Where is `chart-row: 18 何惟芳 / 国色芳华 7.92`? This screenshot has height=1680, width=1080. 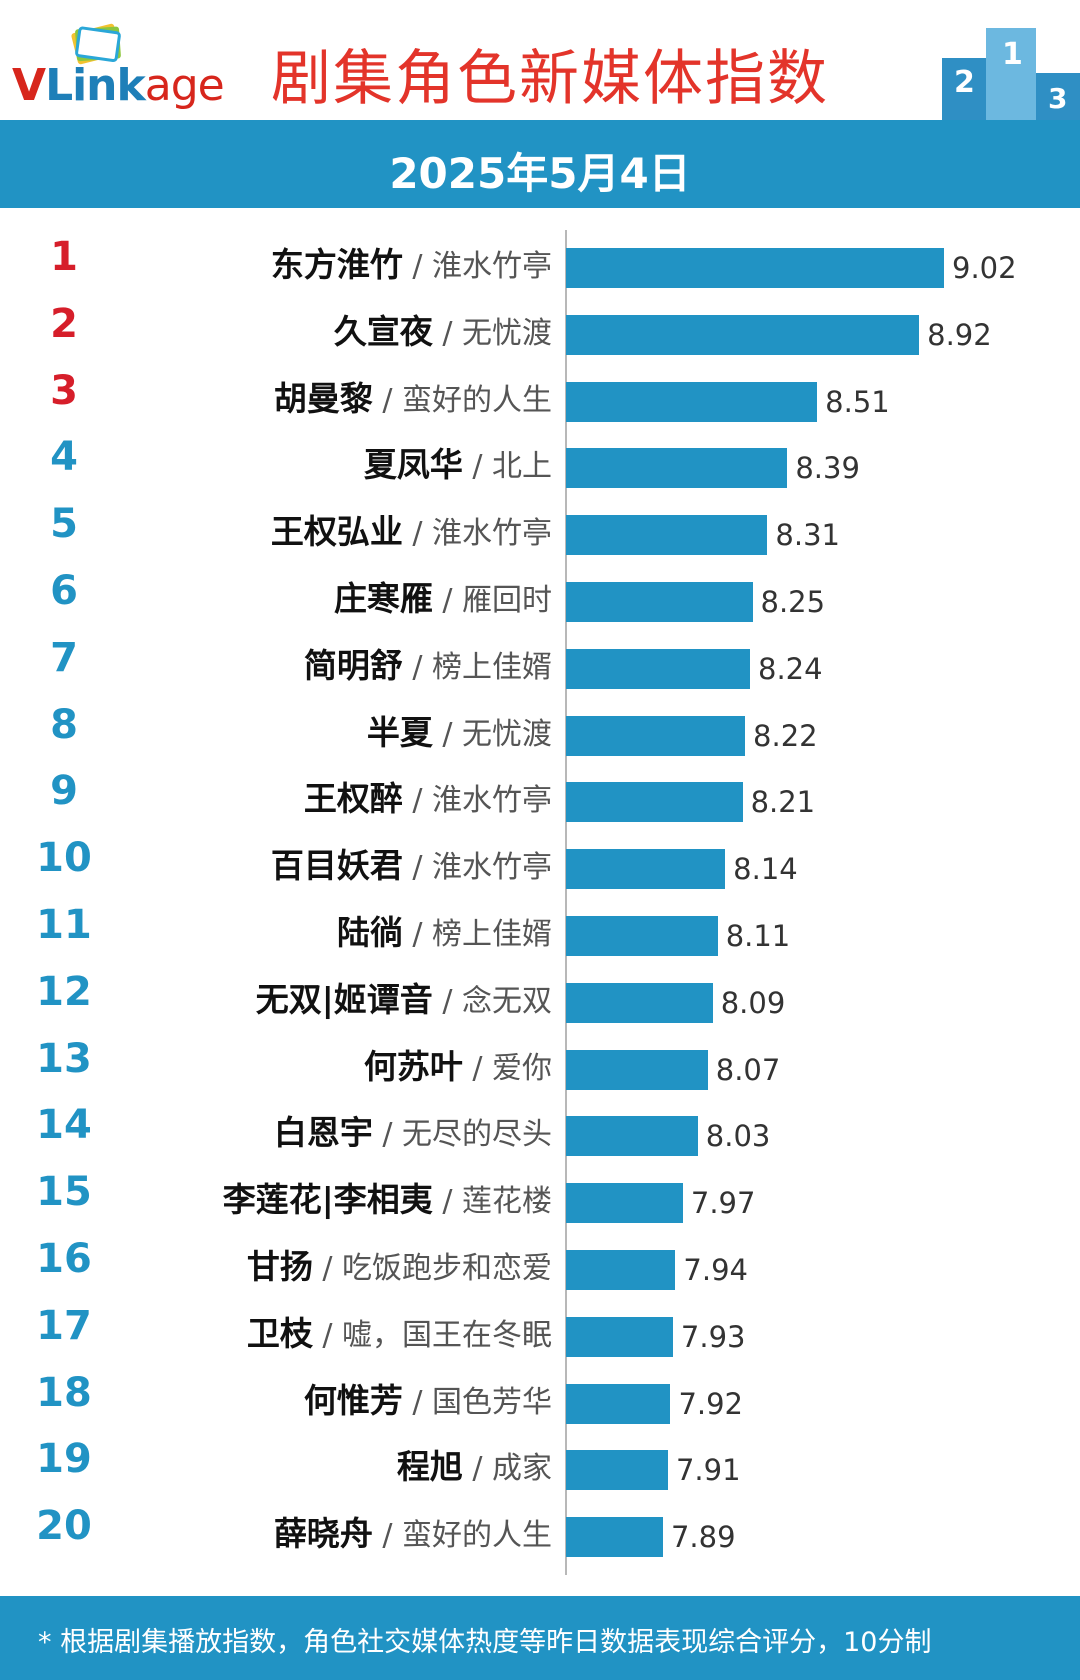 chart-row: 18 何惟芳 / 国色芳华 7.92 is located at coordinates (540, 1395).